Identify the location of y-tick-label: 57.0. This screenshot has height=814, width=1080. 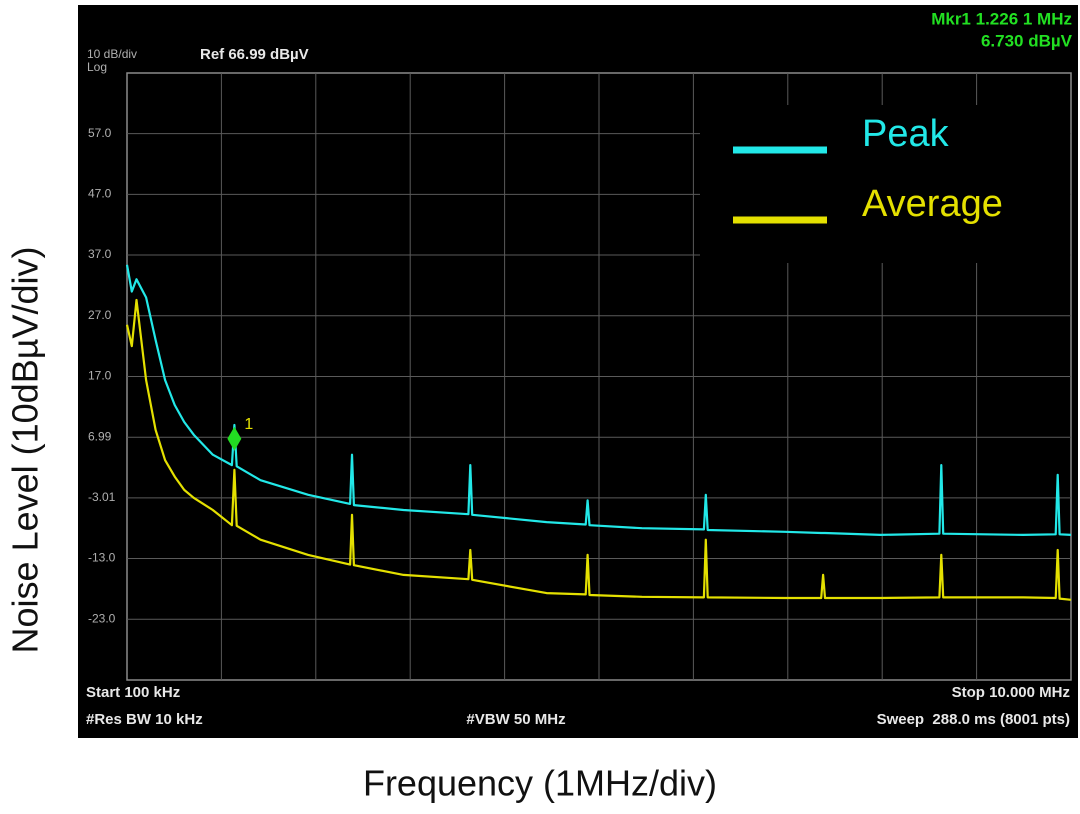
(100, 133).